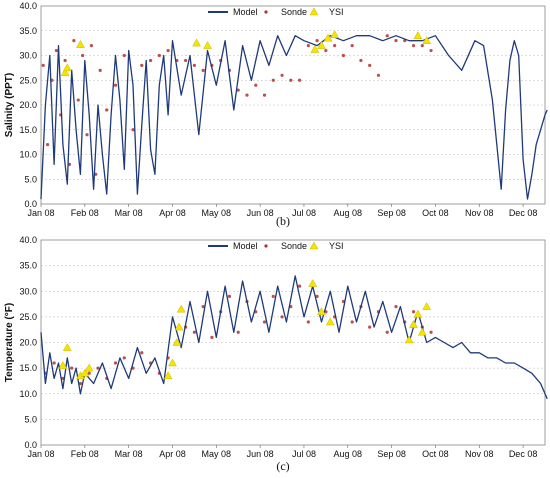  What do you see at coordinates (294, 246) in the screenshot?
I see `legend-label: Sonde` at bounding box center [294, 246].